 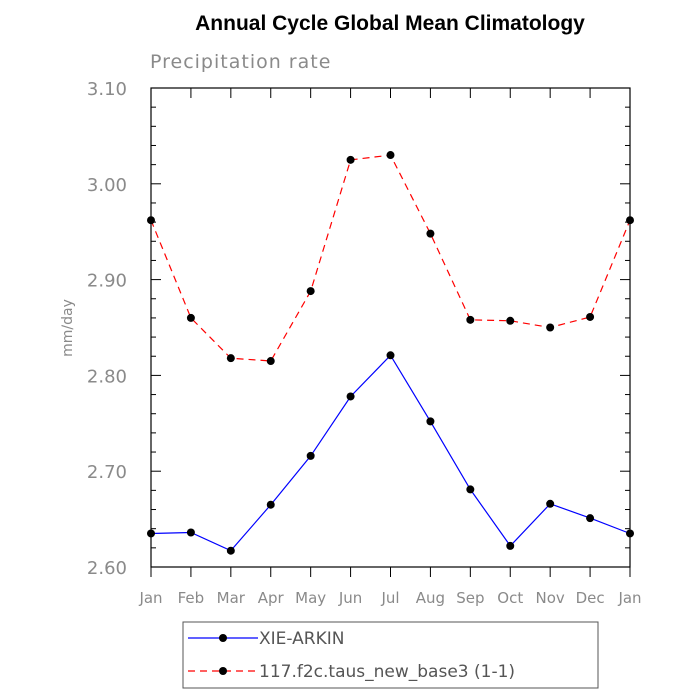 What do you see at coordinates (590, 598) in the screenshot?
I see `x-tick-label: Dec` at bounding box center [590, 598].